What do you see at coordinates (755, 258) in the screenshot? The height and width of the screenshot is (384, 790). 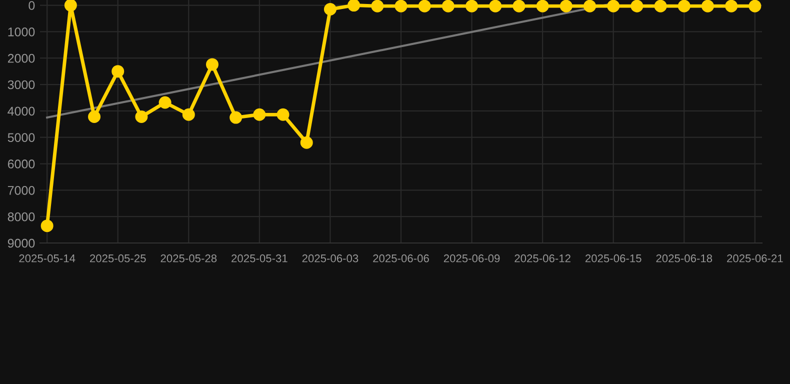 I see `x-tick-label: 2025-06-21` at bounding box center [755, 258].